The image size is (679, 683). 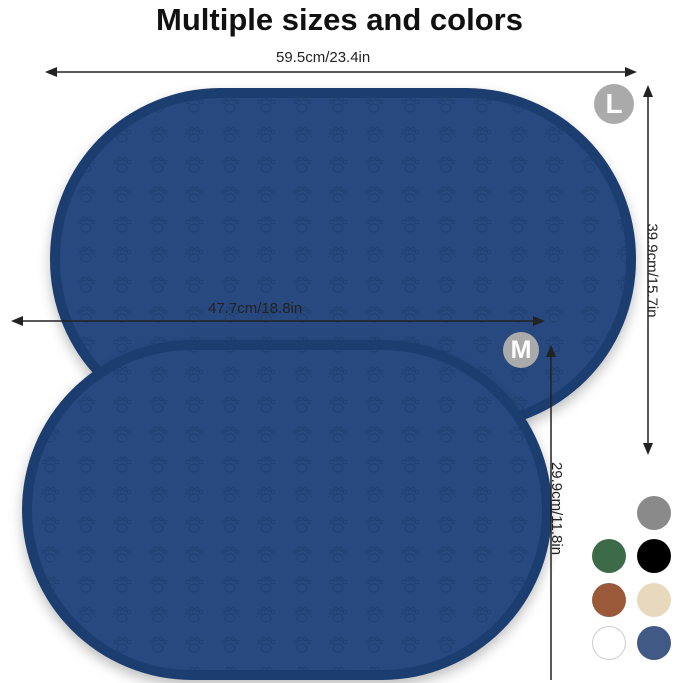 I want to click on color-swatch-beige, so click(x=654, y=600).